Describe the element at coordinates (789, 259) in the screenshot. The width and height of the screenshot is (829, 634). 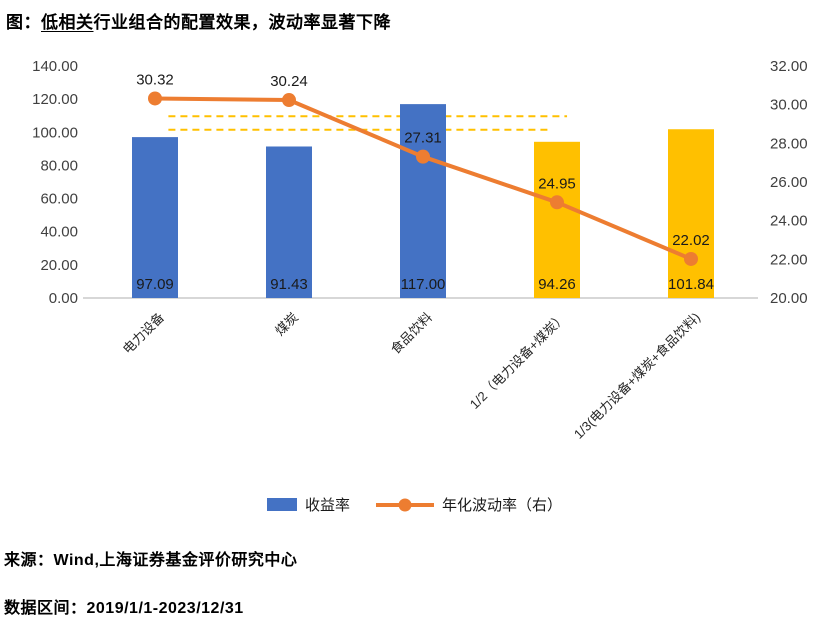
I see `right-axis-tick: 22.00` at that location.